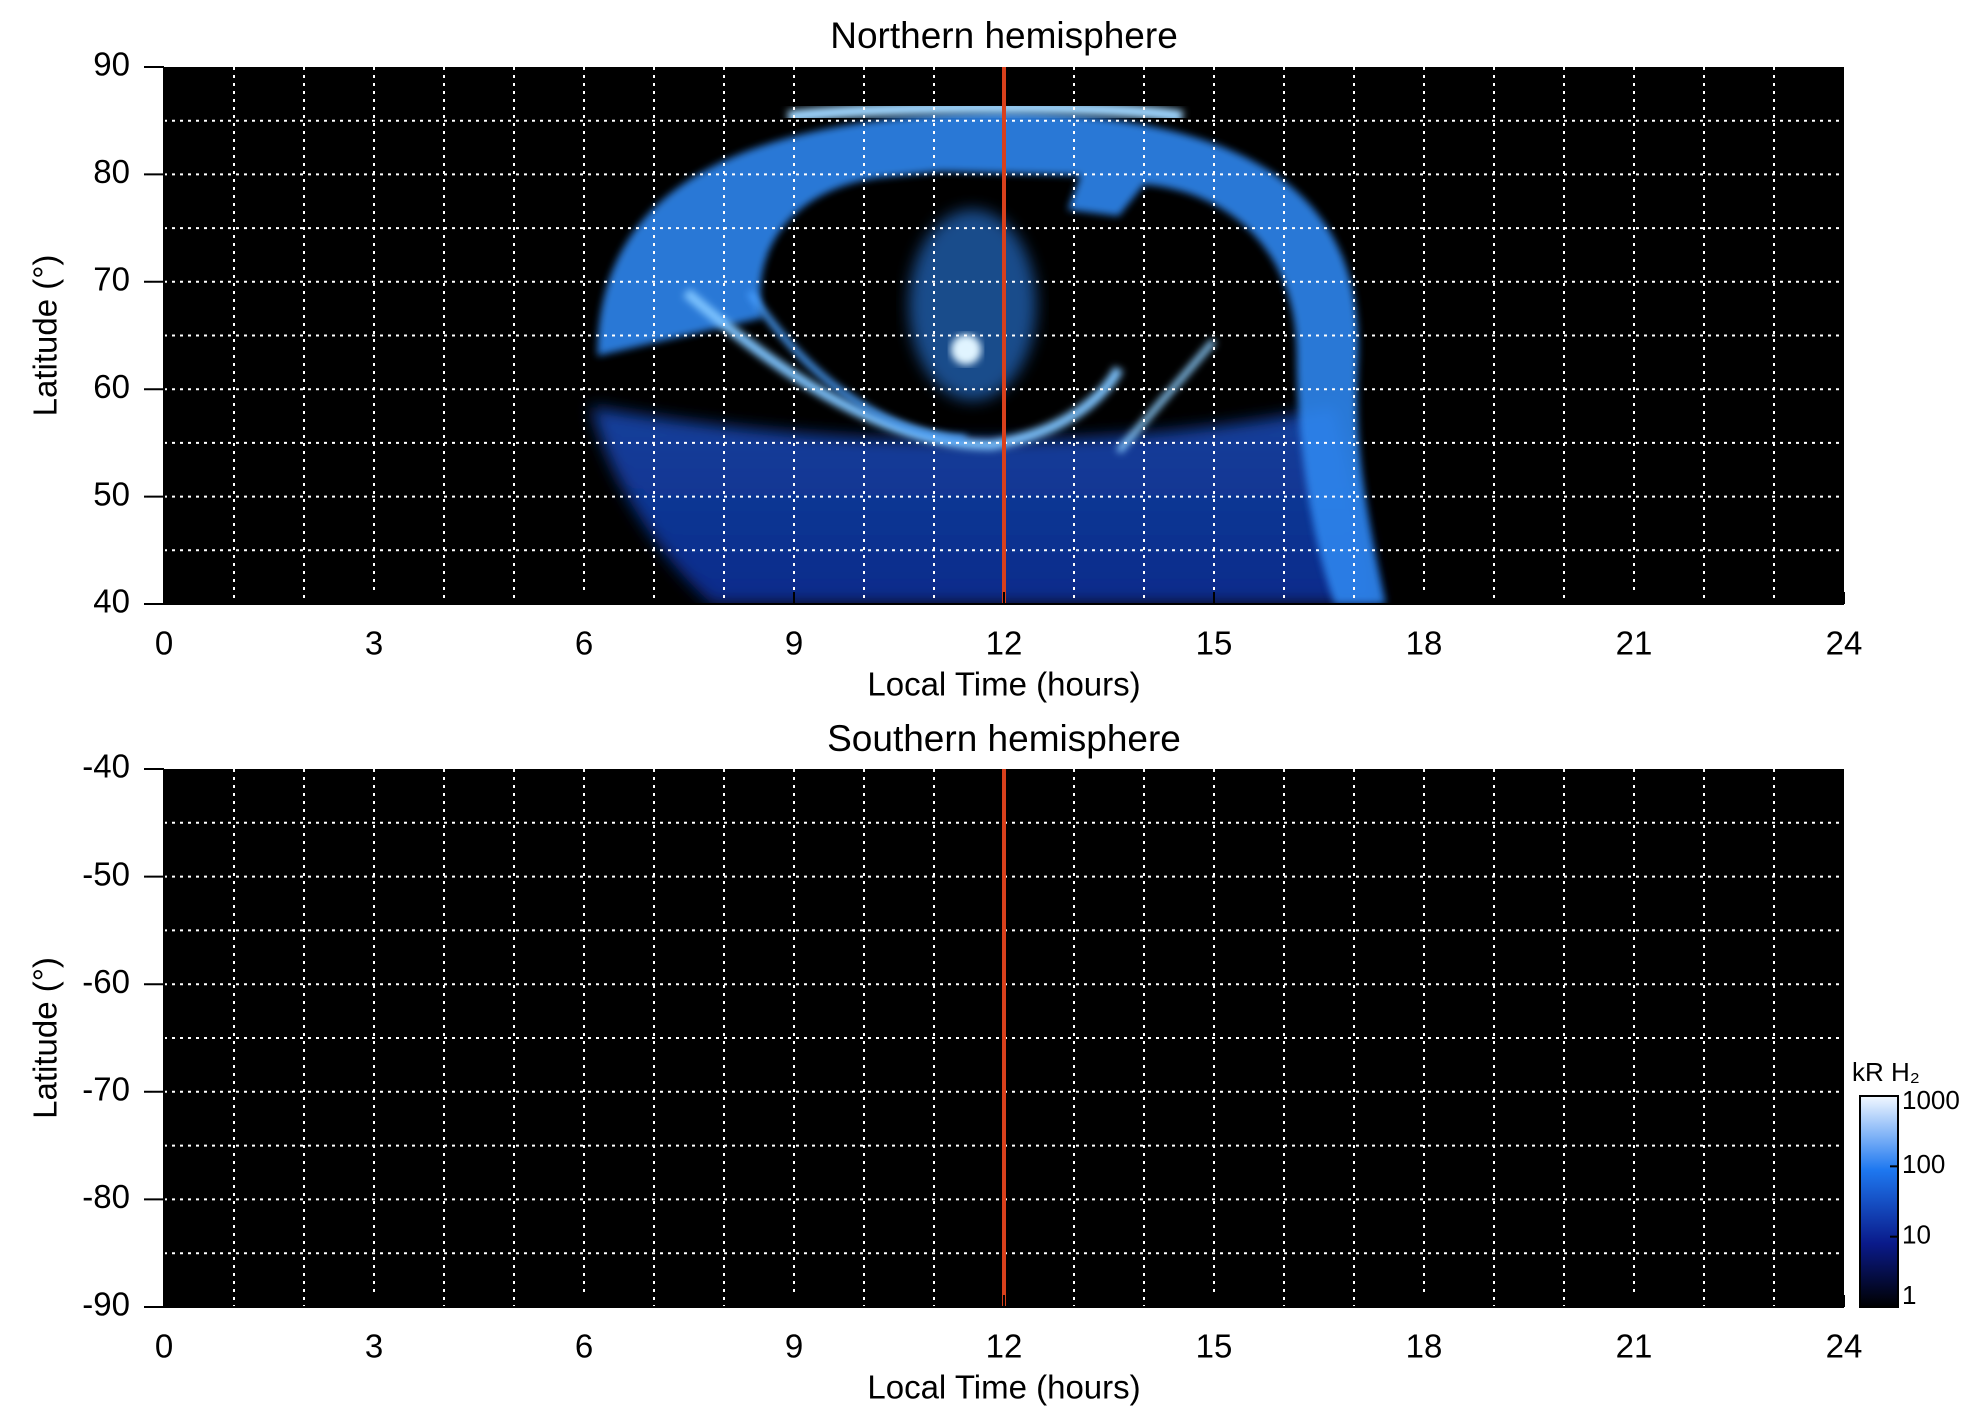  Describe the element at coordinates (106, 1089) in the screenshot. I see `y-tick-label: -70` at that location.